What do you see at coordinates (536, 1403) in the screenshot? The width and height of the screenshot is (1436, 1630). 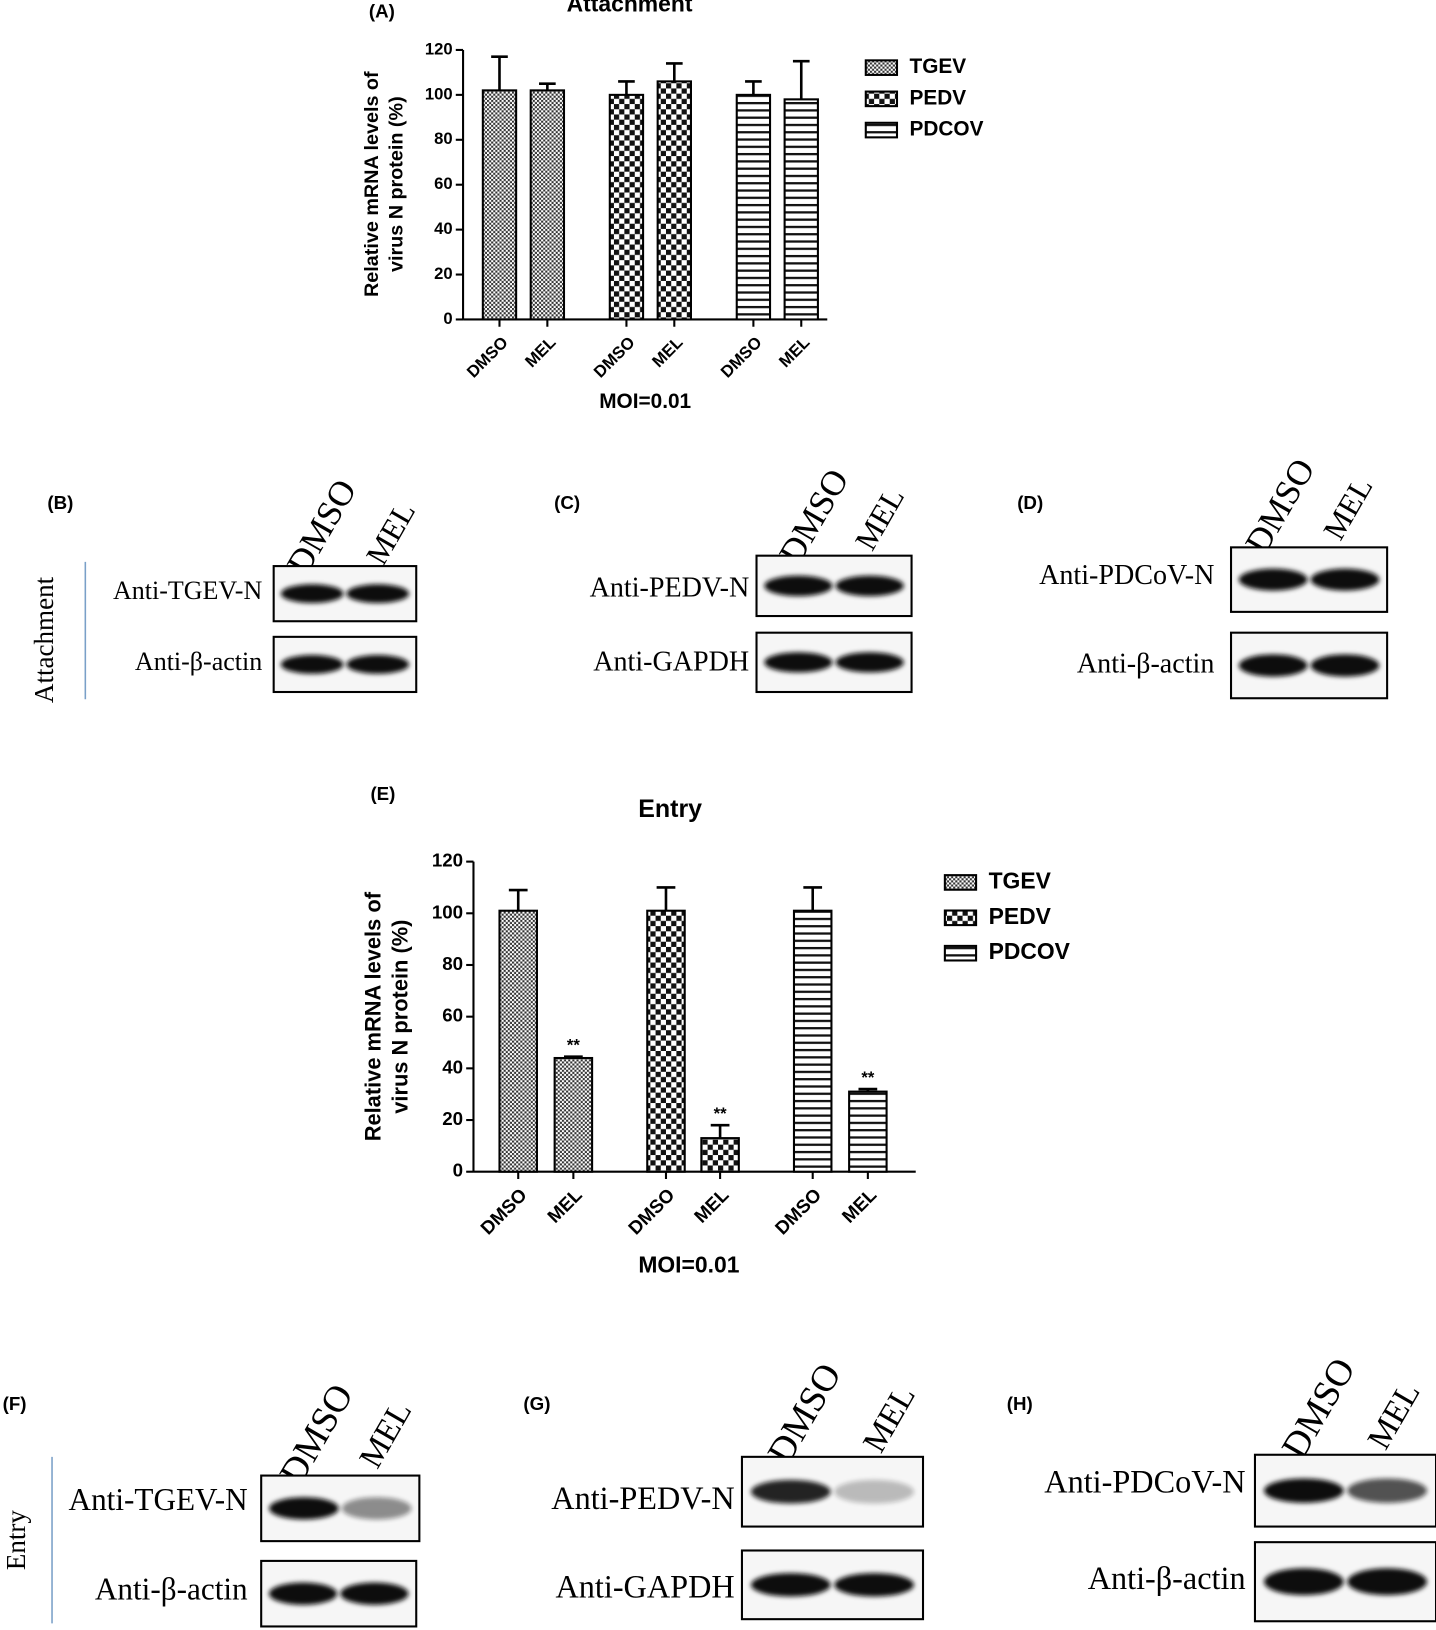 I see `panel-label: (G)` at bounding box center [536, 1403].